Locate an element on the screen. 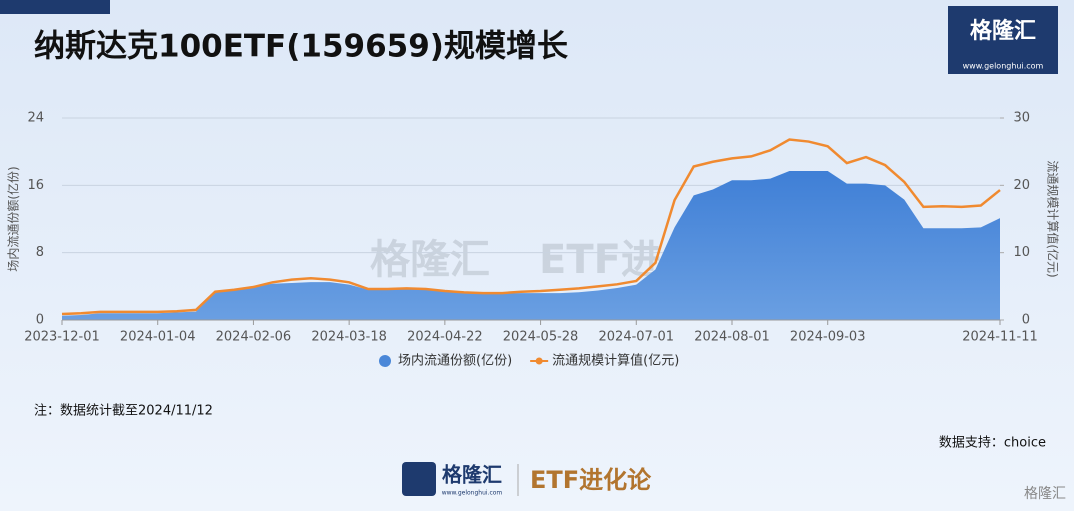  footer-column: ETF进化论 is located at coordinates (591, 480).